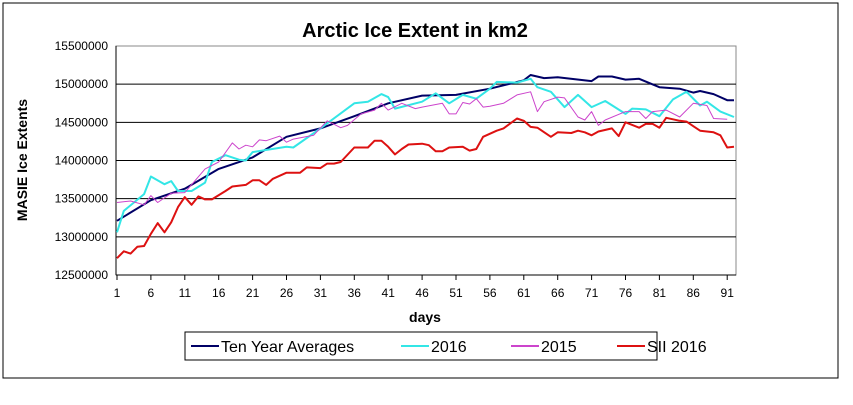 This screenshot has width=853, height=405. What do you see at coordinates (82, 237) in the screenshot?
I see `y-tick-label: 13000000` at bounding box center [82, 237].